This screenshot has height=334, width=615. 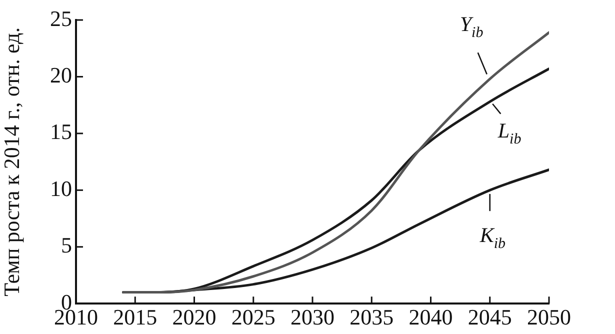 I want to click on y-tick-label: 15, so click(x=61, y=131).